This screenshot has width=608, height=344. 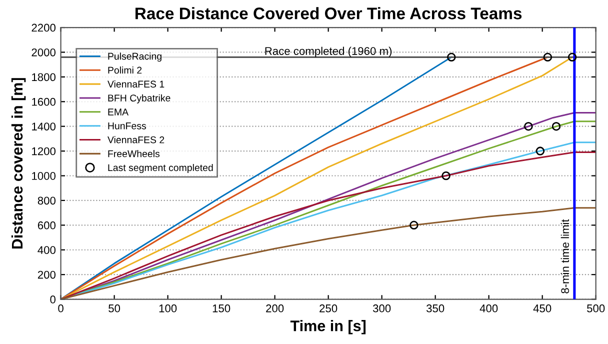 What do you see at coordinates (139, 99) in the screenshot?
I see `legend-label: BFH Cybatrike` at bounding box center [139, 99].